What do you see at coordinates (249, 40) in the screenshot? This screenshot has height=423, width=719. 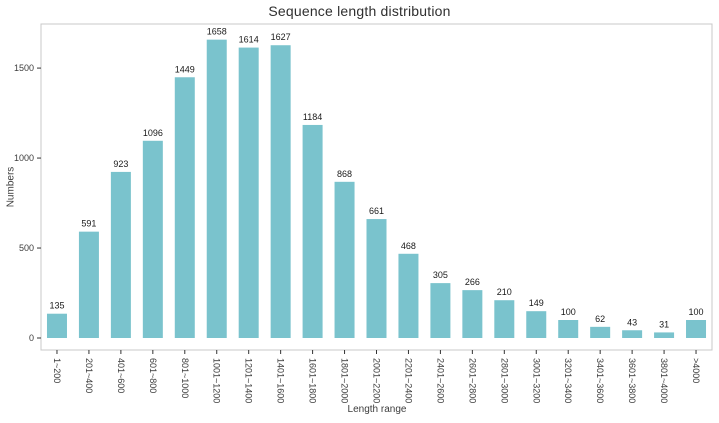 I see `bar-value-label: 1614` at bounding box center [249, 40].